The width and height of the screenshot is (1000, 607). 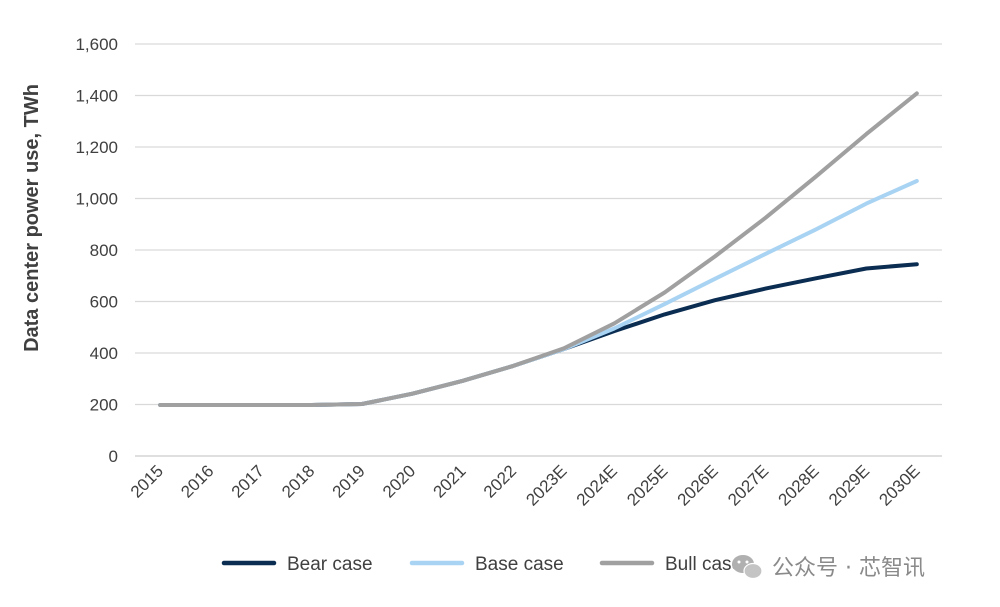 I want to click on x-tick-label: 2016, so click(x=197, y=481).